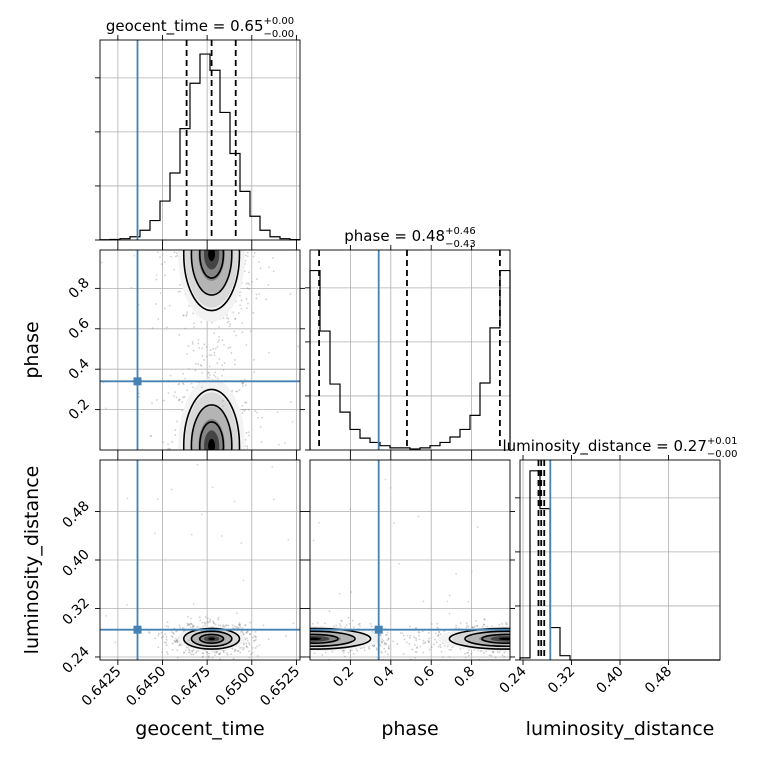 The image size is (760, 764). What do you see at coordinates (410, 359) in the screenshot?
I see `histogram-phase` at bounding box center [410, 359].